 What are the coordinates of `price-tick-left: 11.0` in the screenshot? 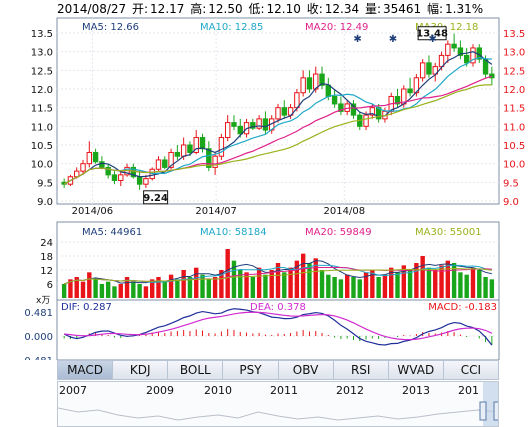 It's located at (42, 127).